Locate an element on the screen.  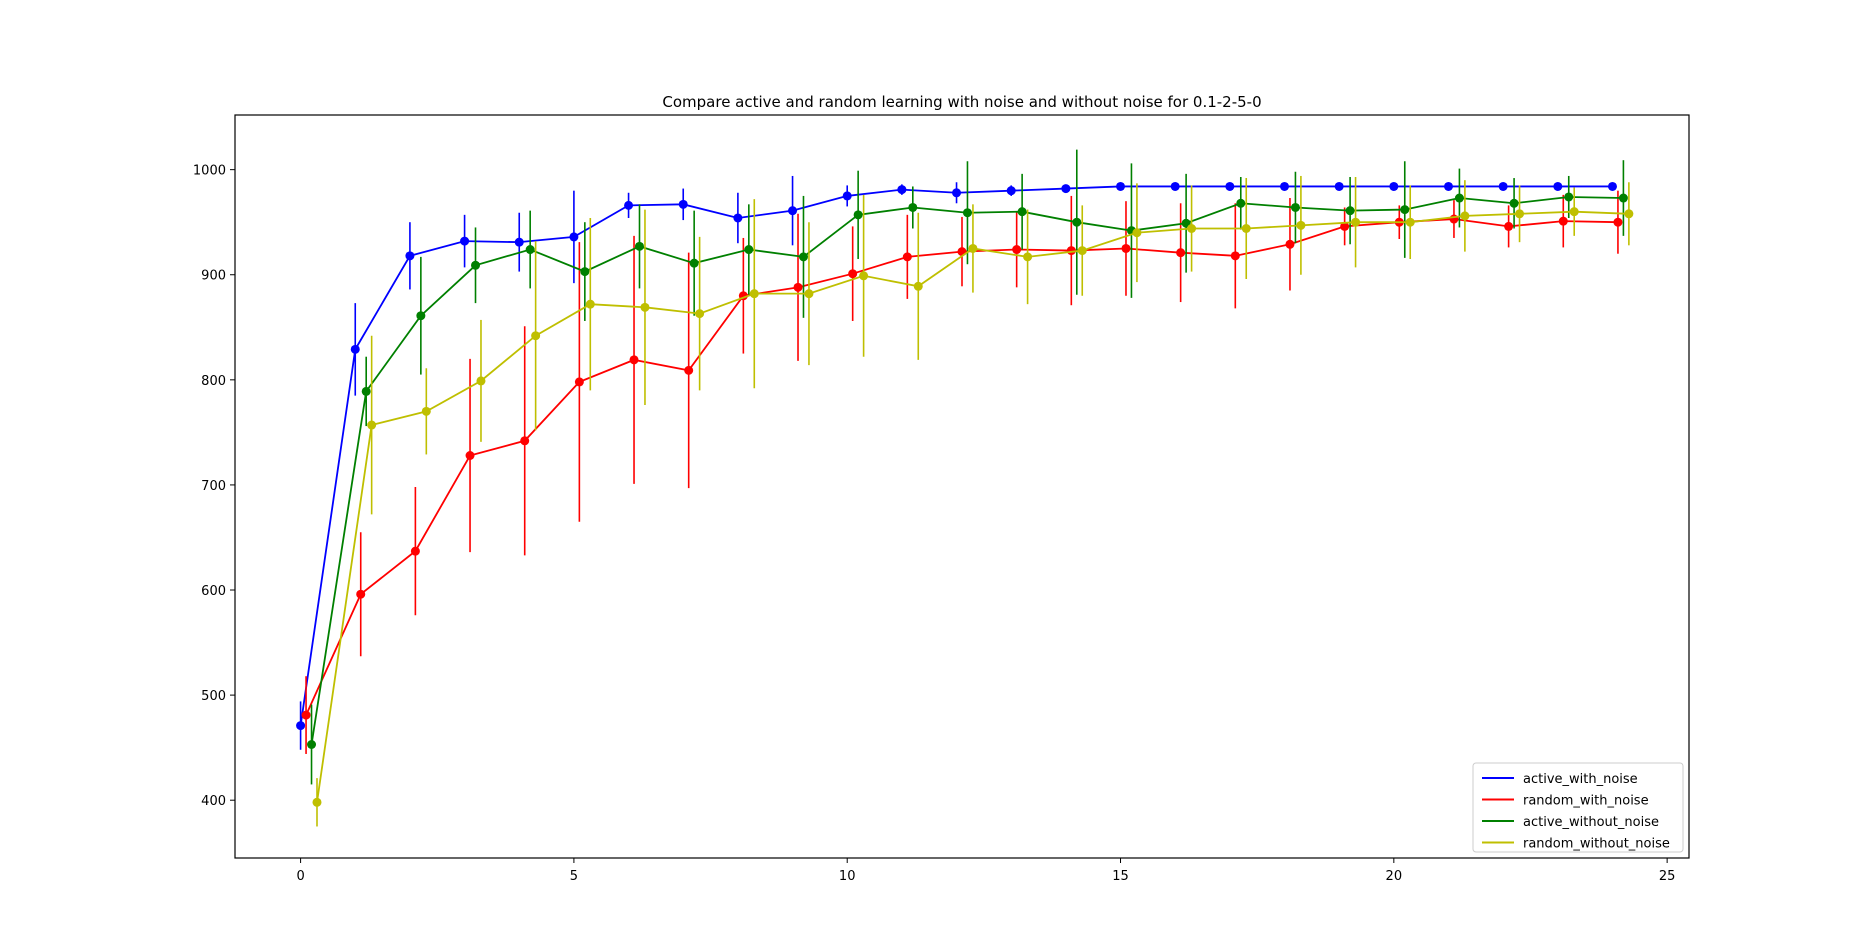
x-tick-label: 10 is located at coordinates (847, 876).